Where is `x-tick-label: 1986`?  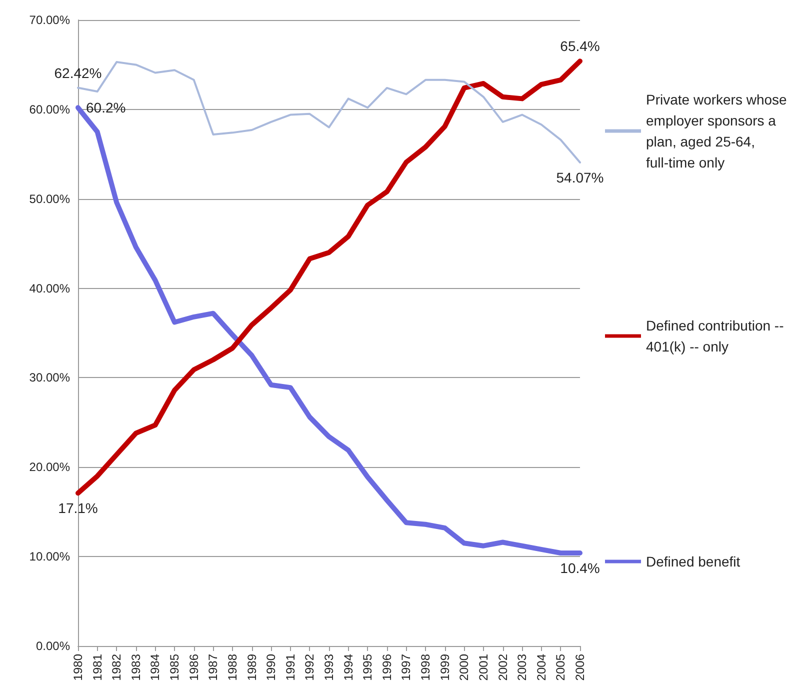
x-tick-label: 1986 is located at coordinates (193, 667).